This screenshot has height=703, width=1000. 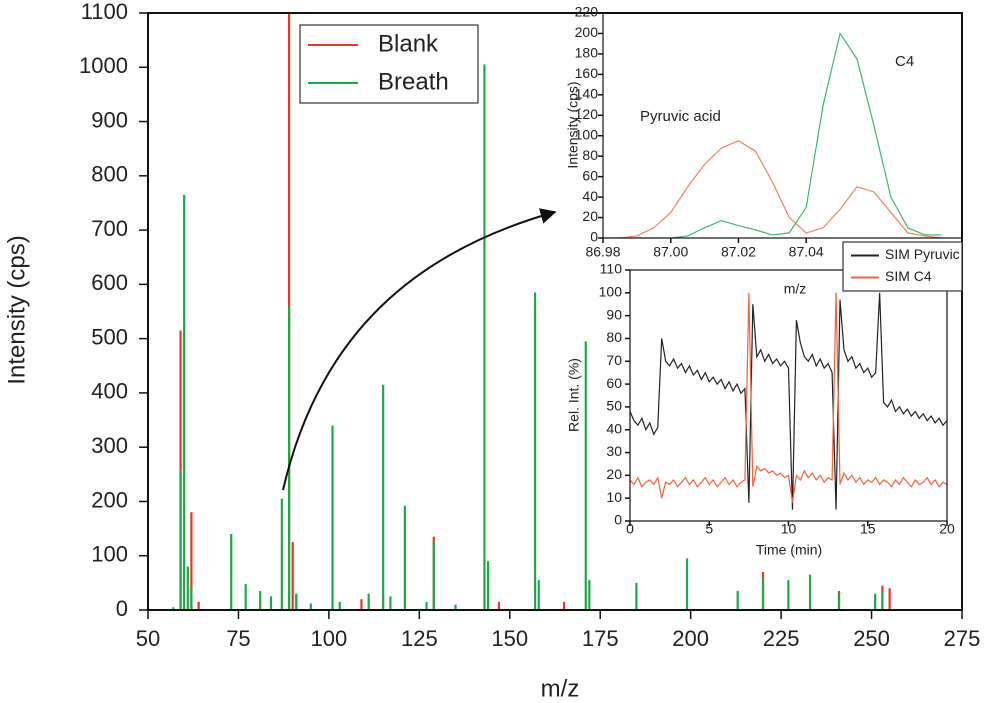 What do you see at coordinates (408, 43) in the screenshot?
I see `legend-label: Blank` at bounding box center [408, 43].